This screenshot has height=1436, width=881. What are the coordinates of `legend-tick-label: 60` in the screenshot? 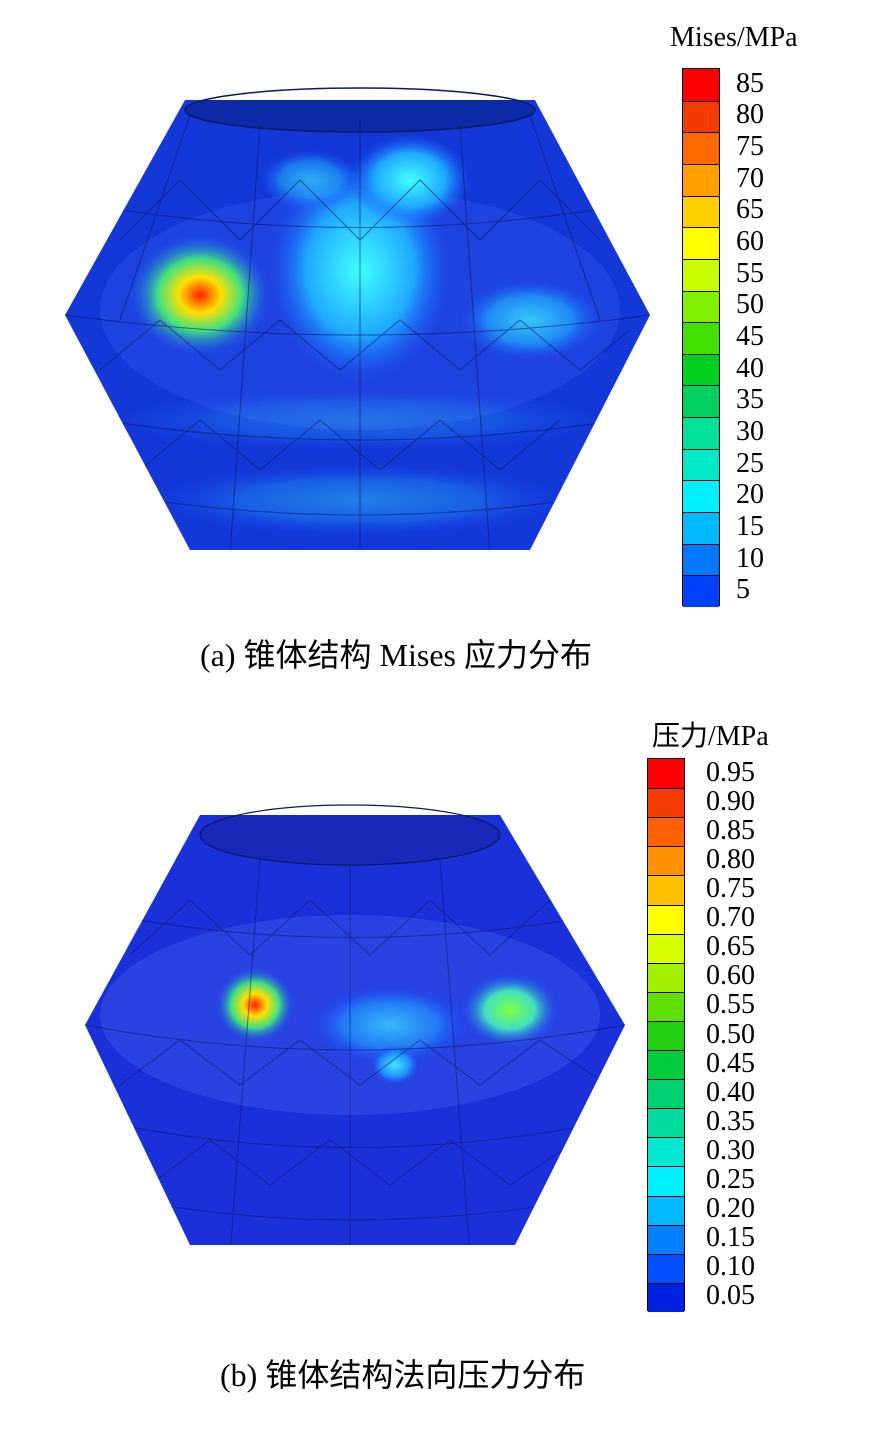 It's located at (750, 242).